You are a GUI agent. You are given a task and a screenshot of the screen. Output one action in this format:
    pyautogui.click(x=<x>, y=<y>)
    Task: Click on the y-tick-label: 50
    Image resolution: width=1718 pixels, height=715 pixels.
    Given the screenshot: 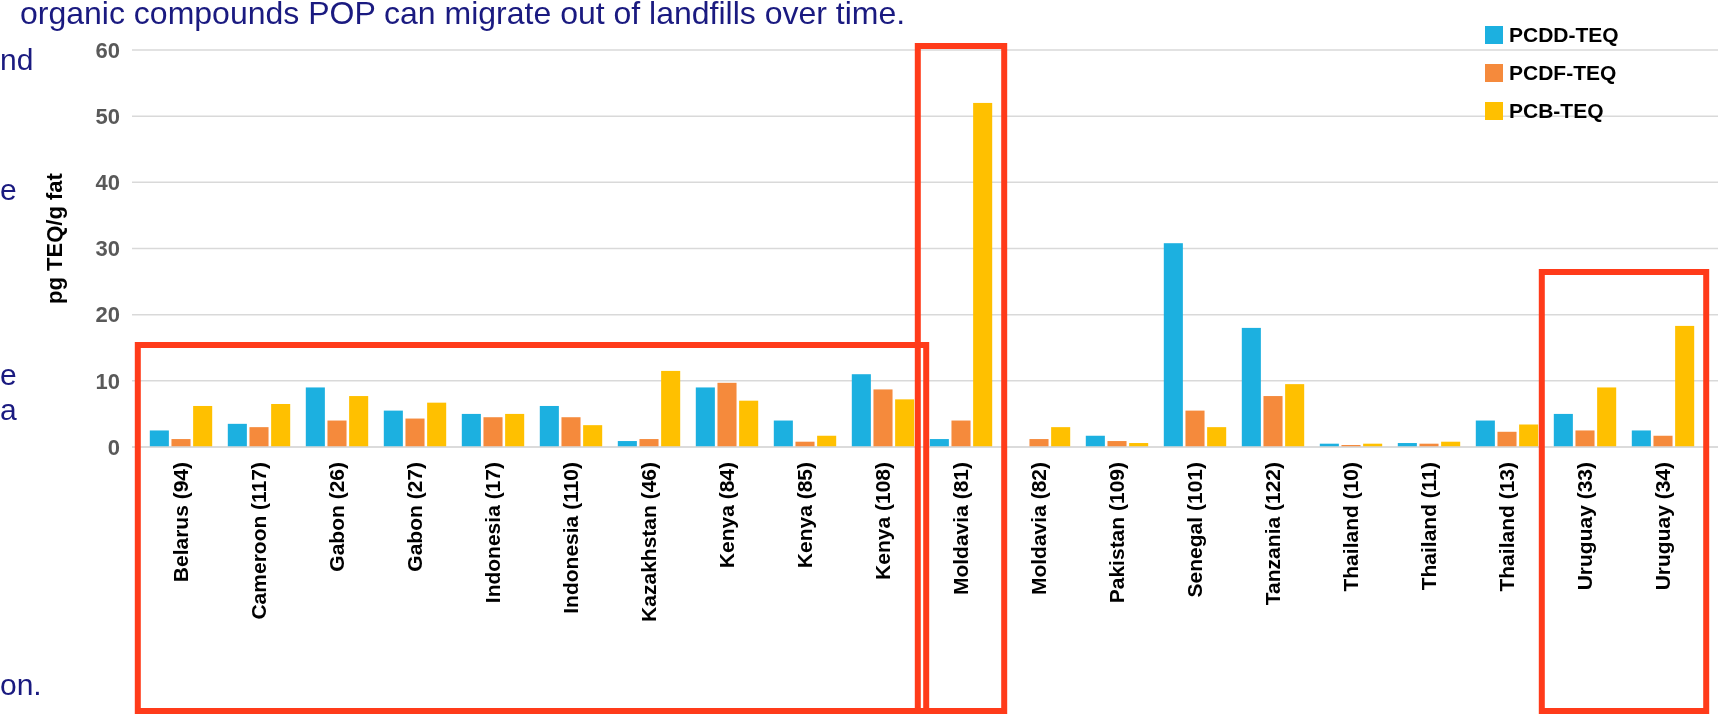 What is the action you would take?
    pyautogui.click(x=107, y=116)
    